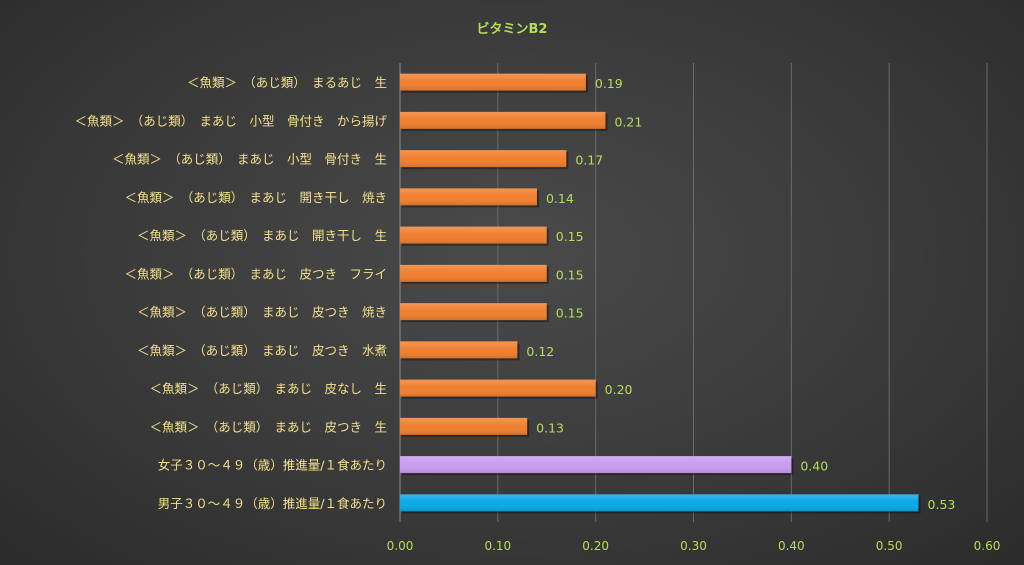  I want to click on data-label: 0.14, so click(560, 198).